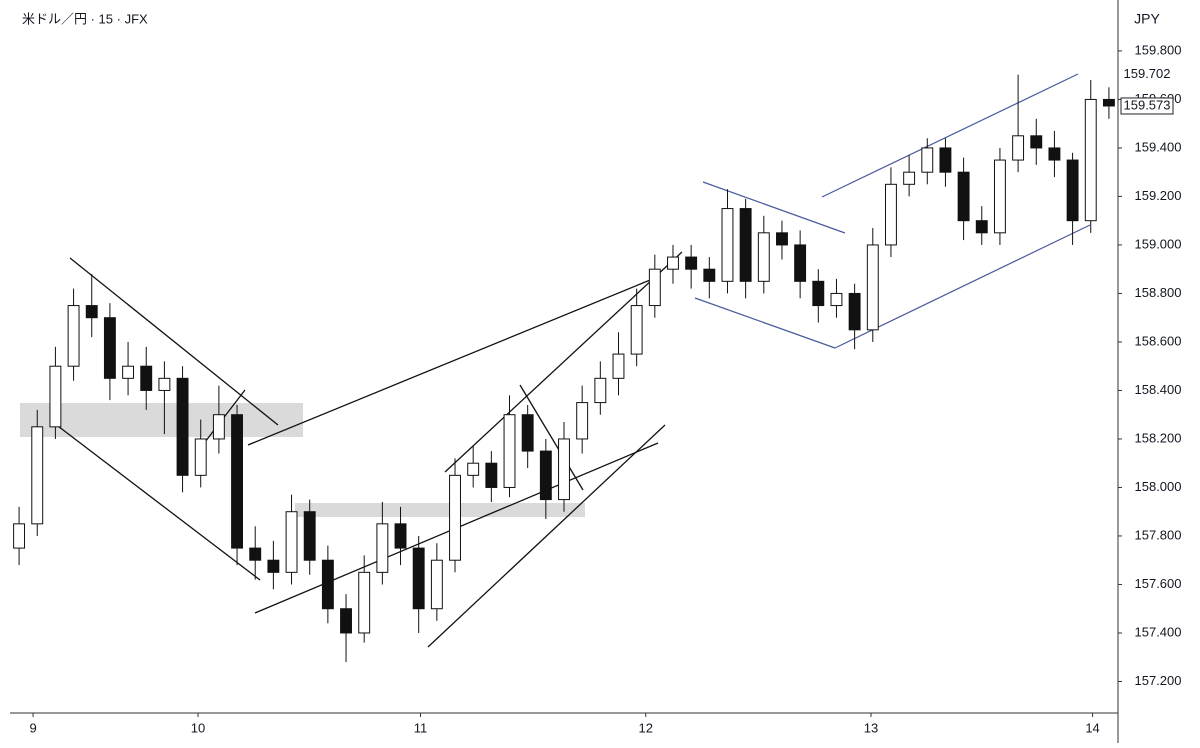 The width and height of the screenshot is (1200, 748). Describe the element at coordinates (1158, 243) in the screenshot. I see `y-tick-label: 159.000` at that location.